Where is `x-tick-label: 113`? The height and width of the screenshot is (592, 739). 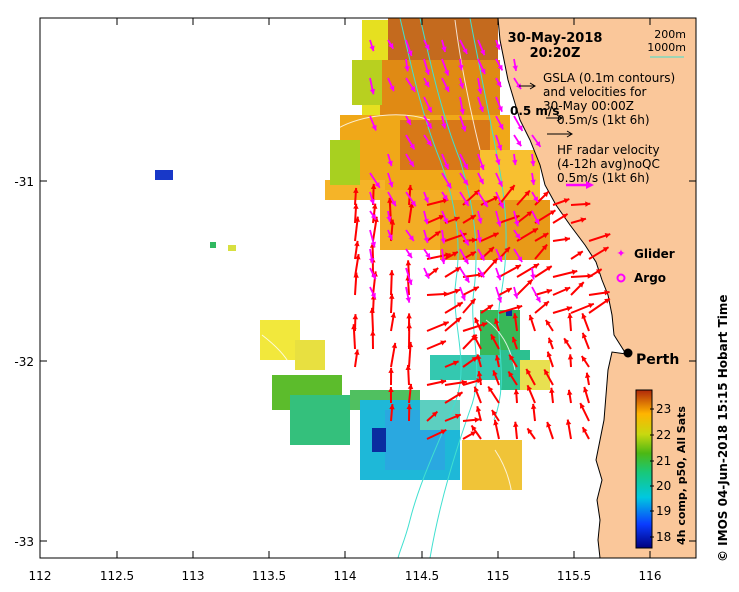
x-tick-label: 113 is located at coordinates (193, 576).